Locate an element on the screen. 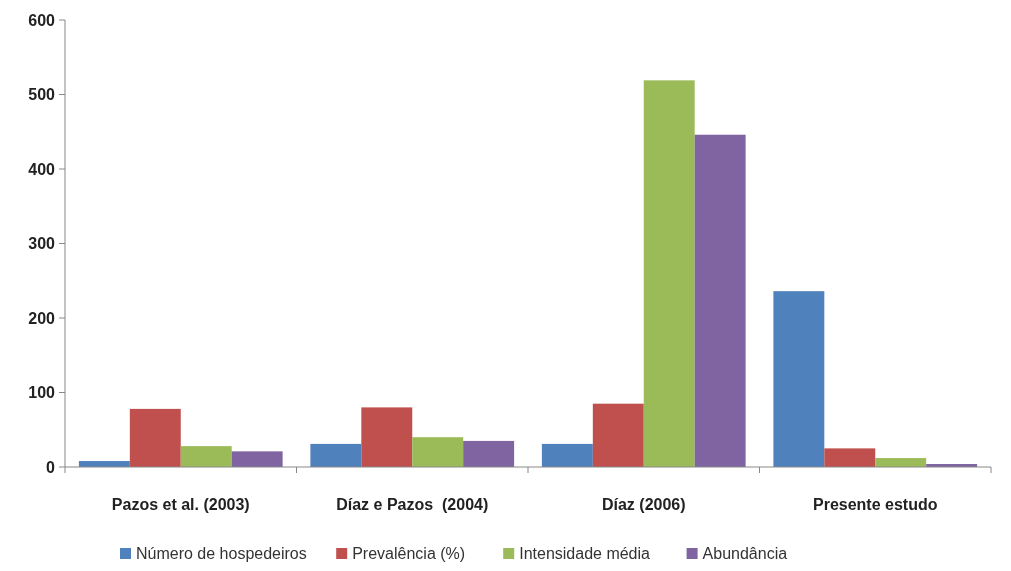  y-tick-label: 500 is located at coordinates (42, 95).